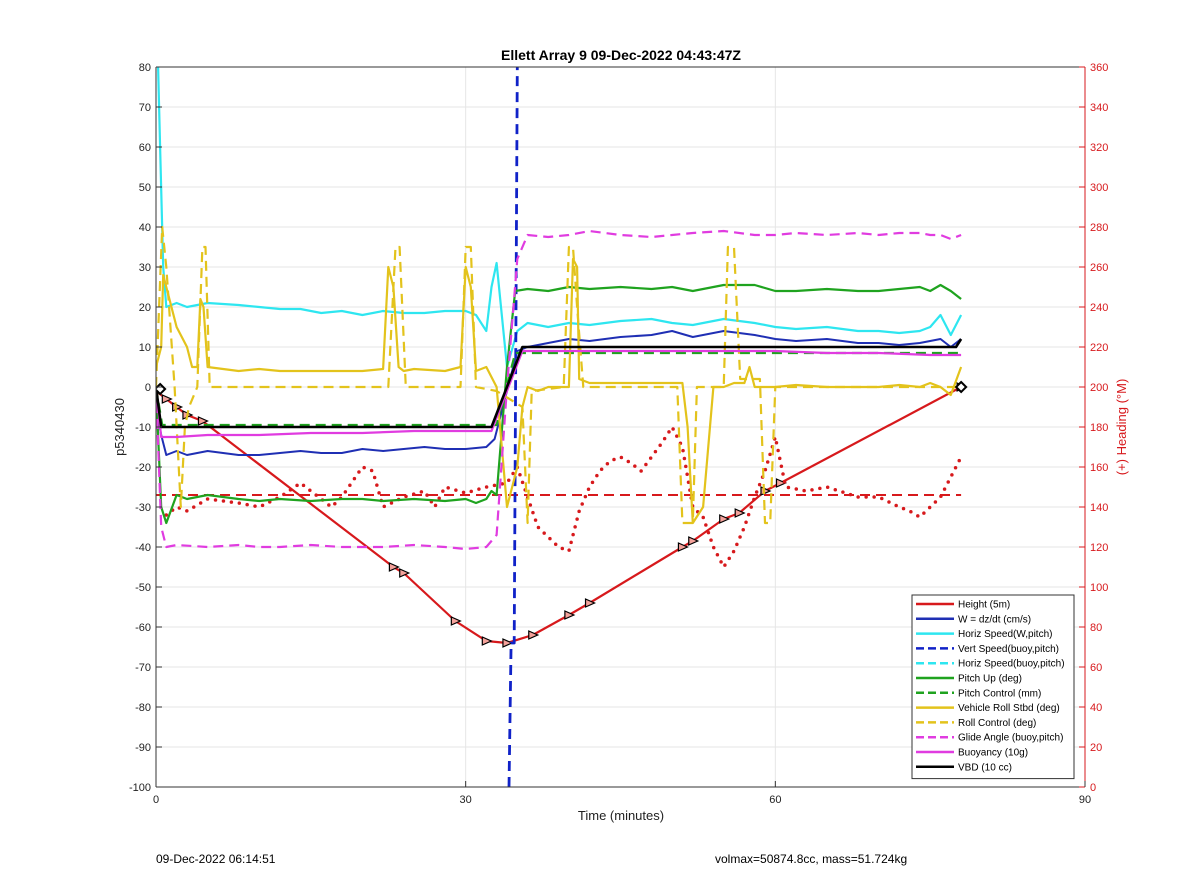 The height and width of the screenshot is (885, 1200). I want to click on legend-label: Height (5m), so click(984, 605).